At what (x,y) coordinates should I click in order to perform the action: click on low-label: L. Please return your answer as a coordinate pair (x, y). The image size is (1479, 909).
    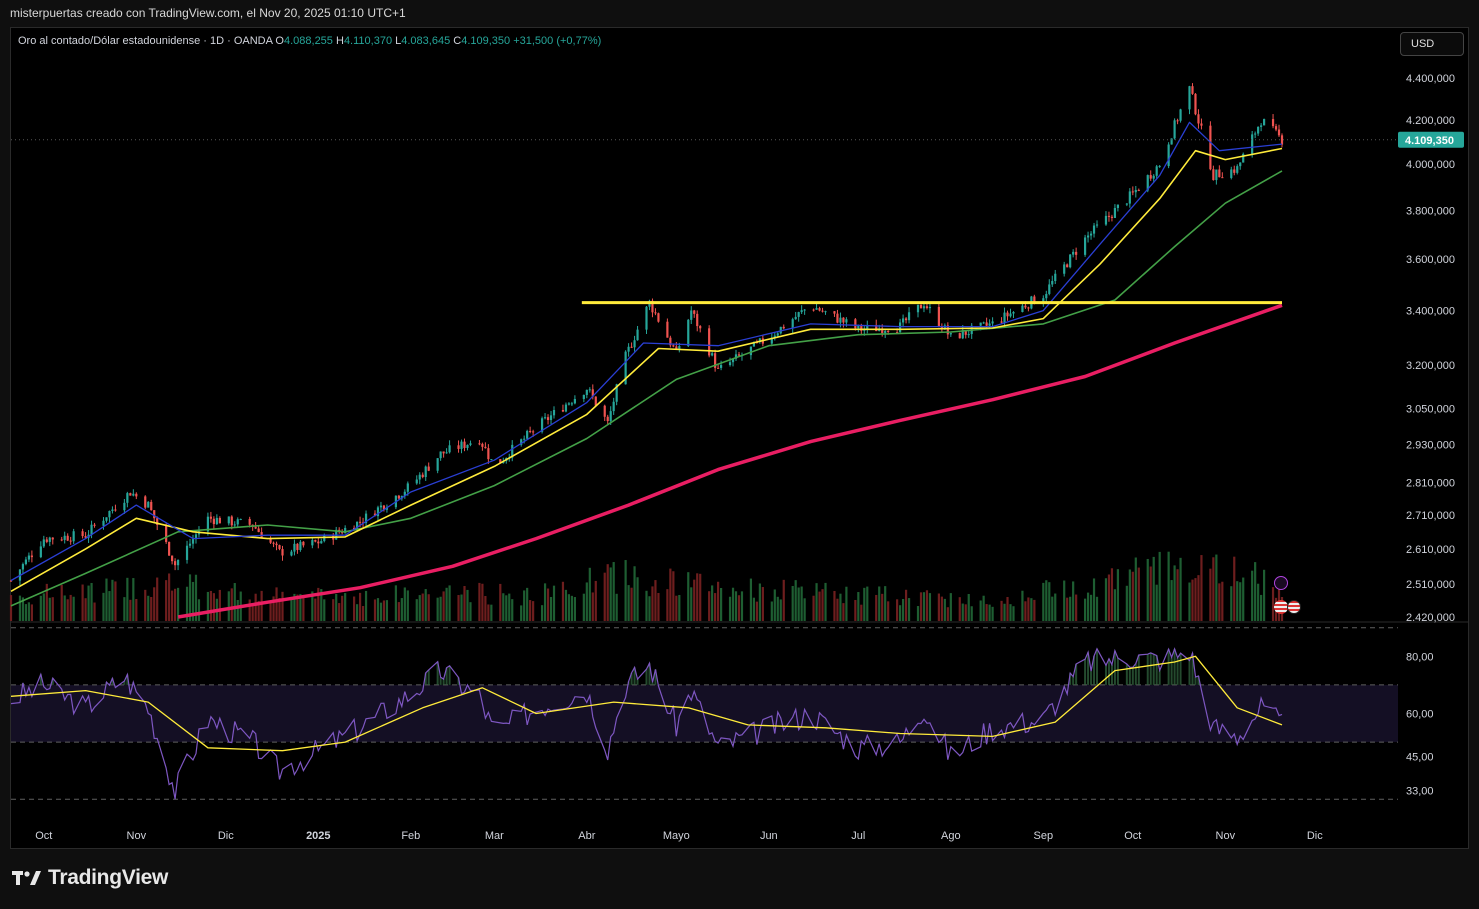
    Looking at the image, I should click on (398, 41).